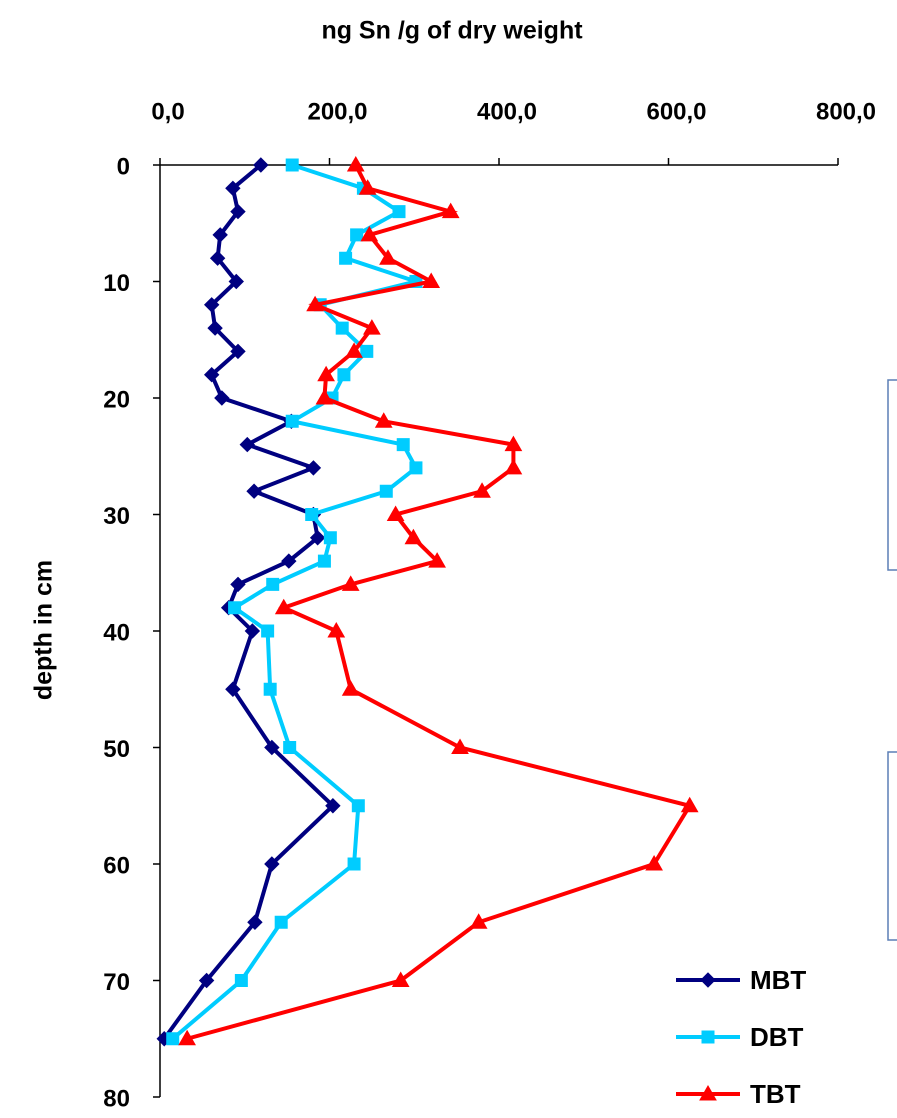 The width and height of the screenshot is (897, 1118). I want to click on legend-label: TBT, so click(775, 1094).